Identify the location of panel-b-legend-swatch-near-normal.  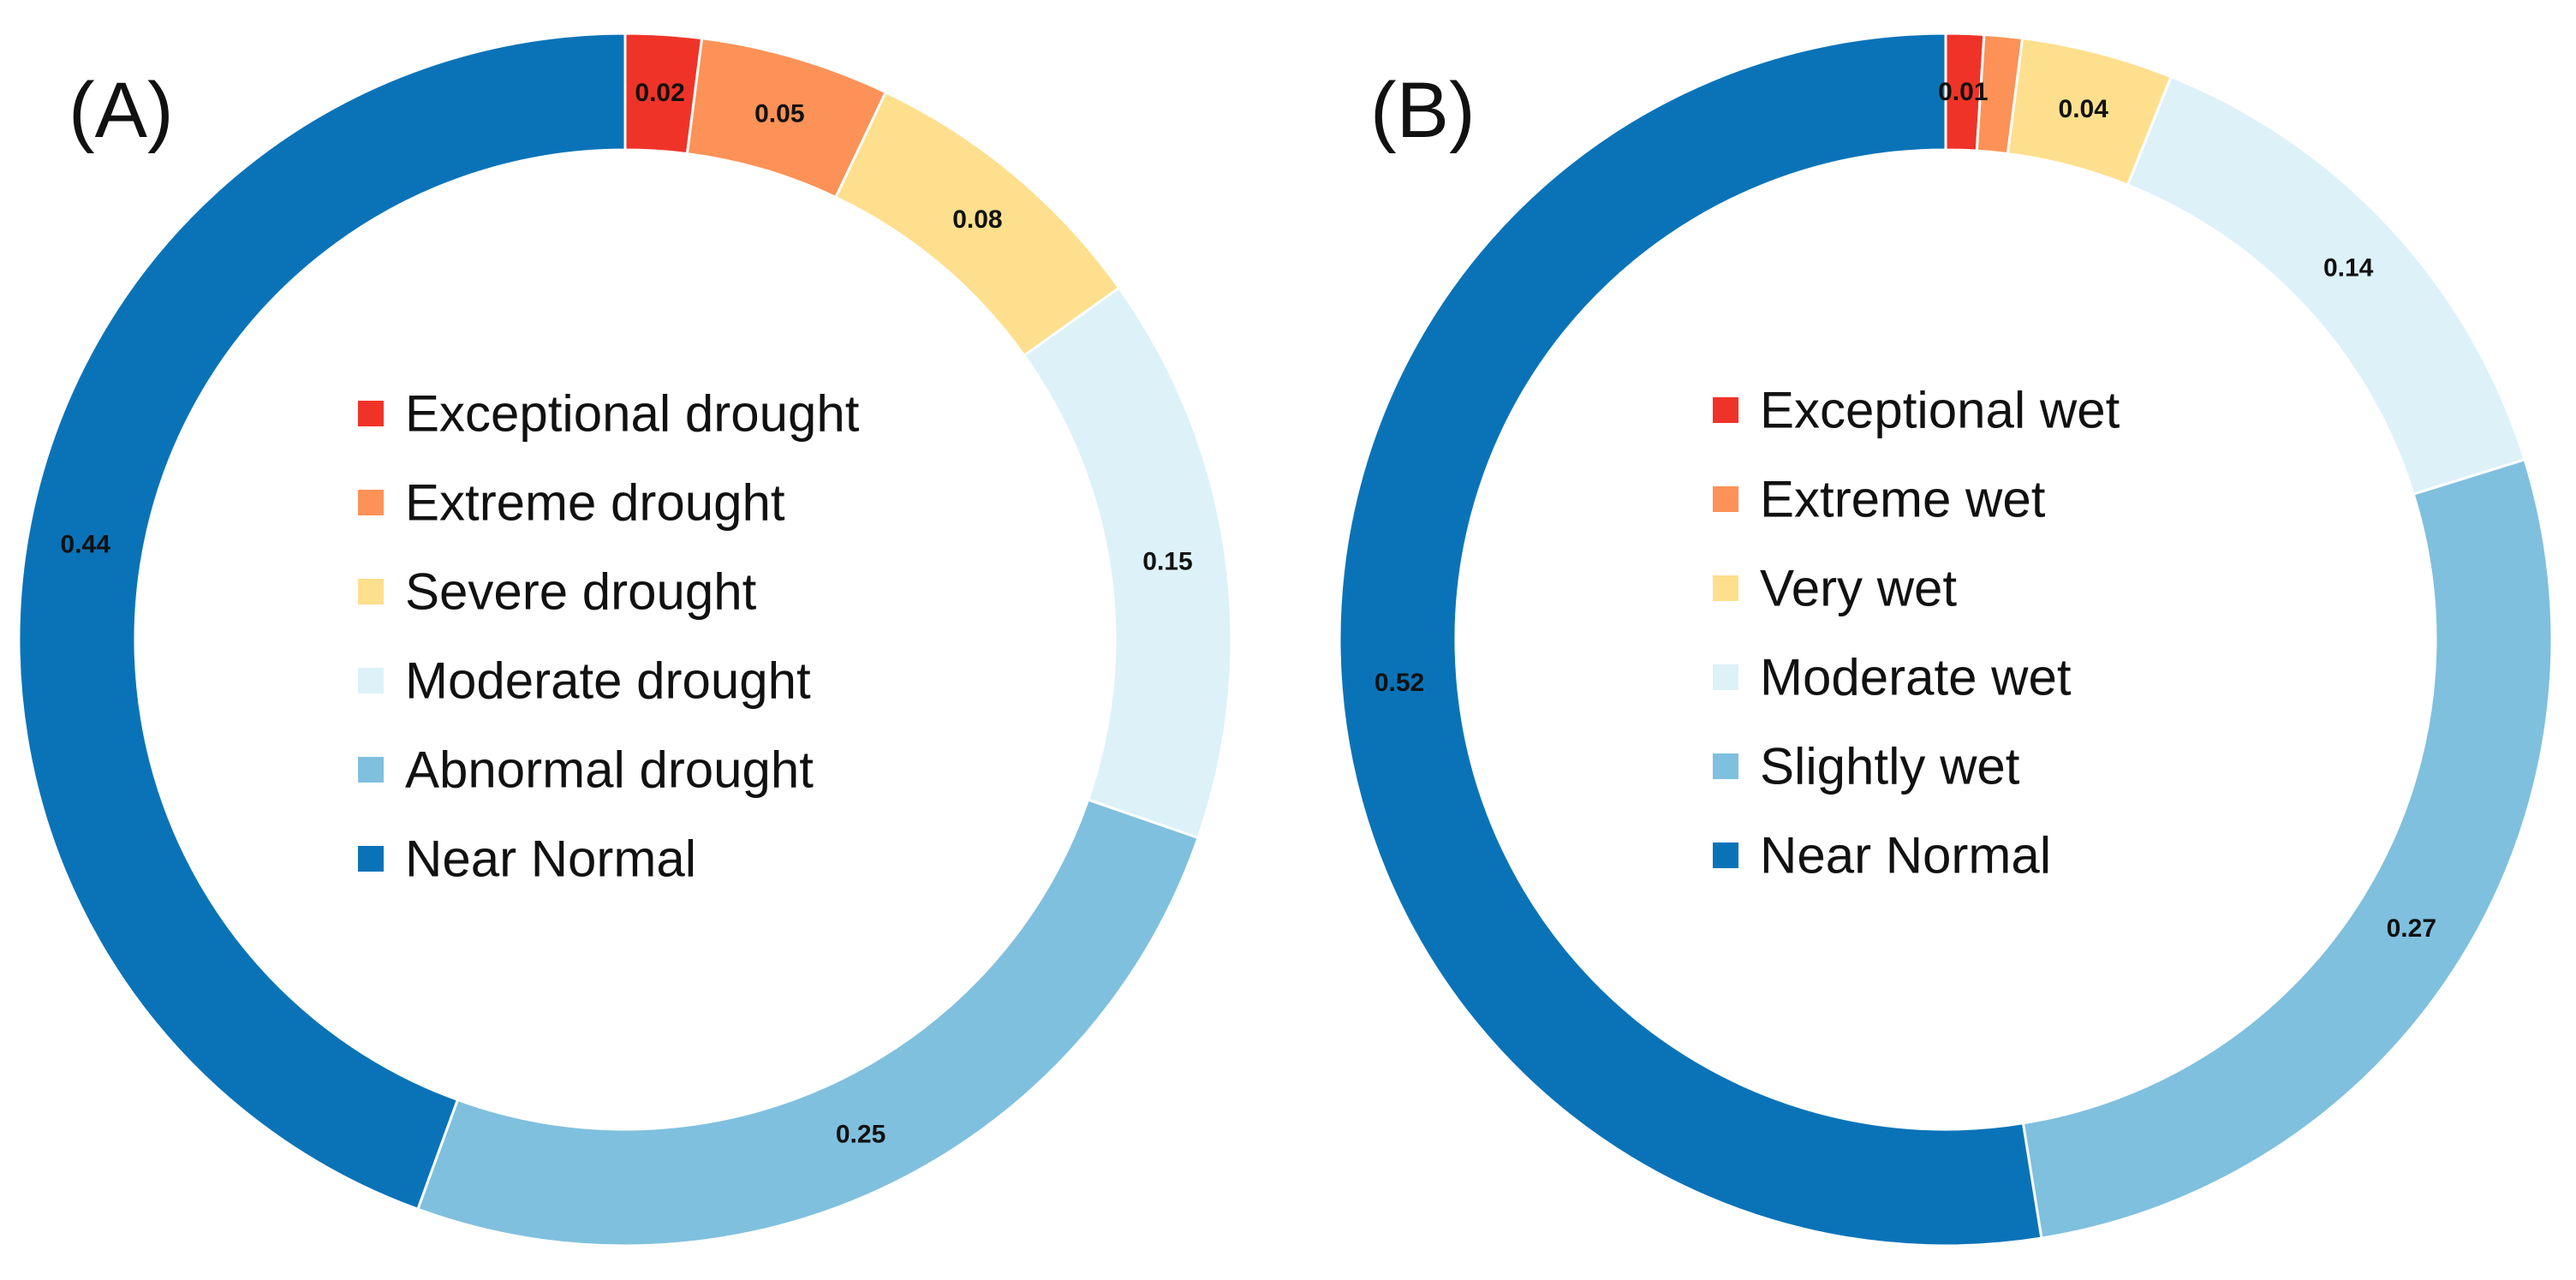
(1725, 855).